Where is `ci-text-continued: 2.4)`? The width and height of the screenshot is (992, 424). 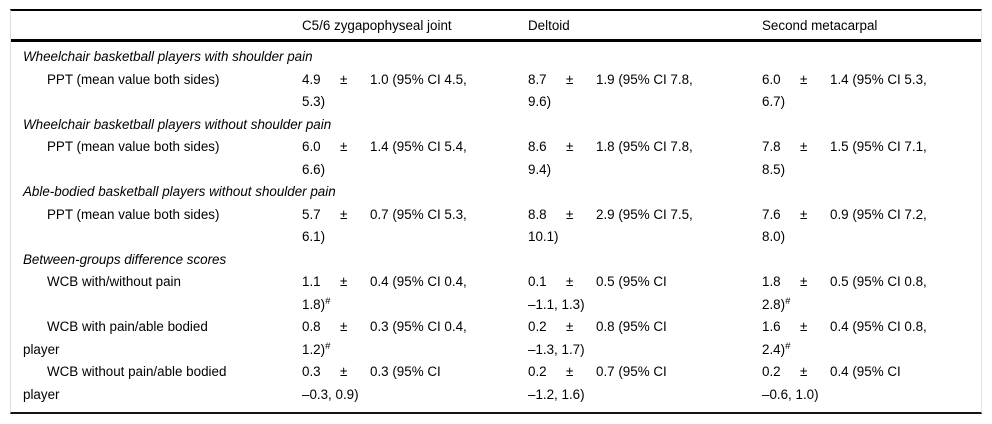
ci-text-continued: 2.4) is located at coordinates (774, 349).